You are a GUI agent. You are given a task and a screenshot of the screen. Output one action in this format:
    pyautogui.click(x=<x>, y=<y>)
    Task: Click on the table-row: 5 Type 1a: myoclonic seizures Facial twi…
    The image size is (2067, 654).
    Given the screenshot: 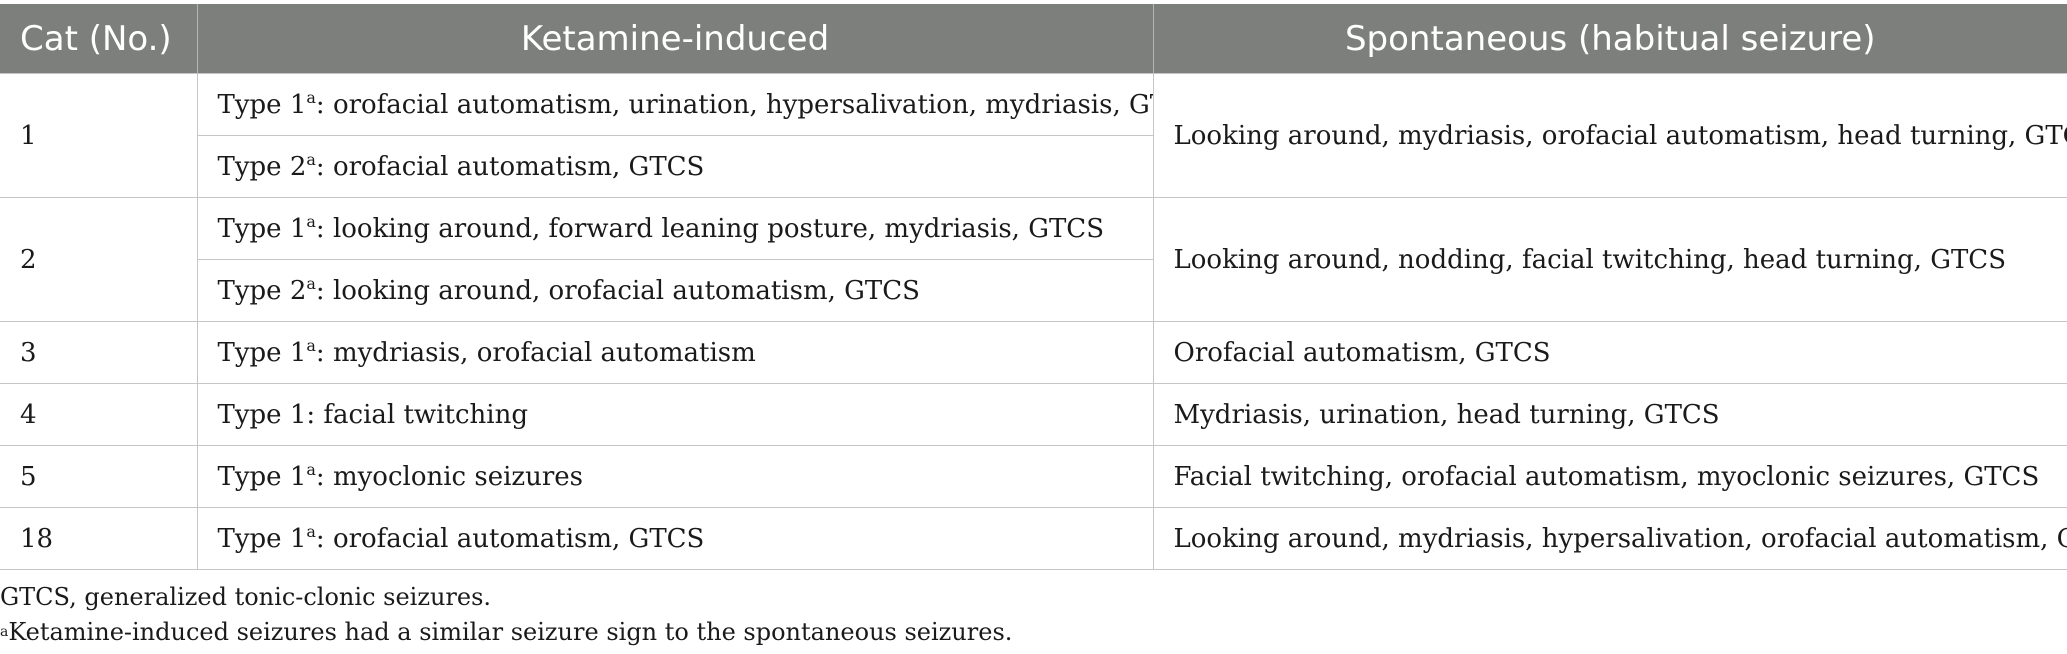 What is the action you would take?
    pyautogui.click(x=1033, y=476)
    